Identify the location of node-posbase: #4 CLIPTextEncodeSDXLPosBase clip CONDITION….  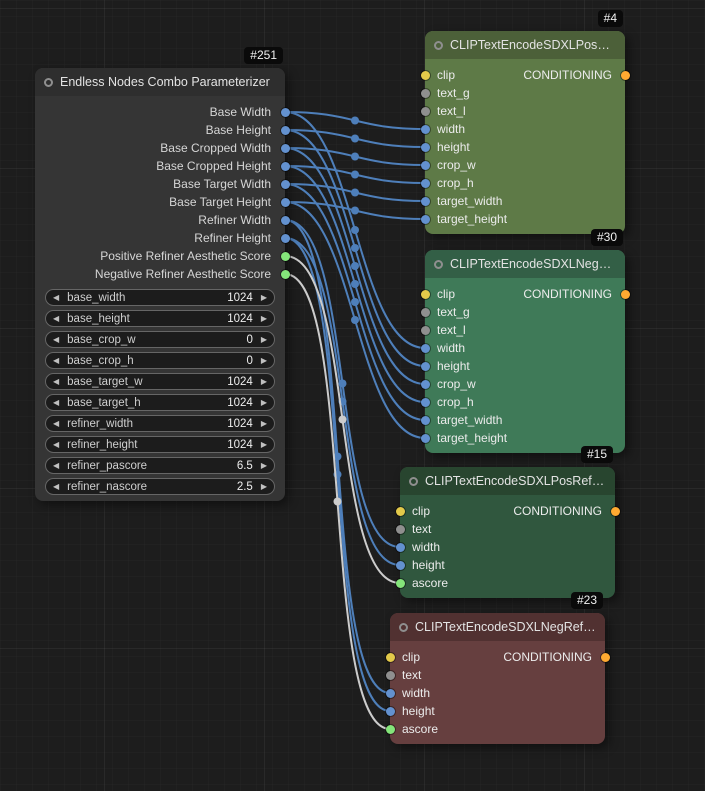
(525, 122).